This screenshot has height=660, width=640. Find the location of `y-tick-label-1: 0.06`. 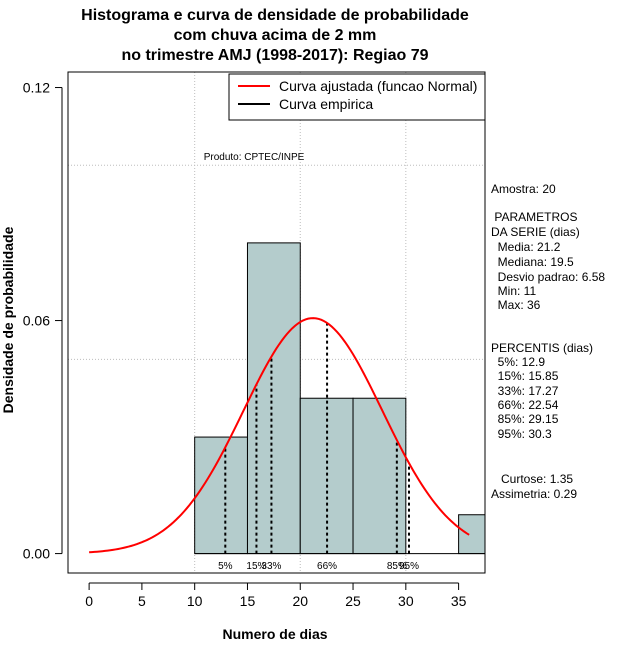

y-tick-label-1: 0.06 is located at coordinates (36, 321).